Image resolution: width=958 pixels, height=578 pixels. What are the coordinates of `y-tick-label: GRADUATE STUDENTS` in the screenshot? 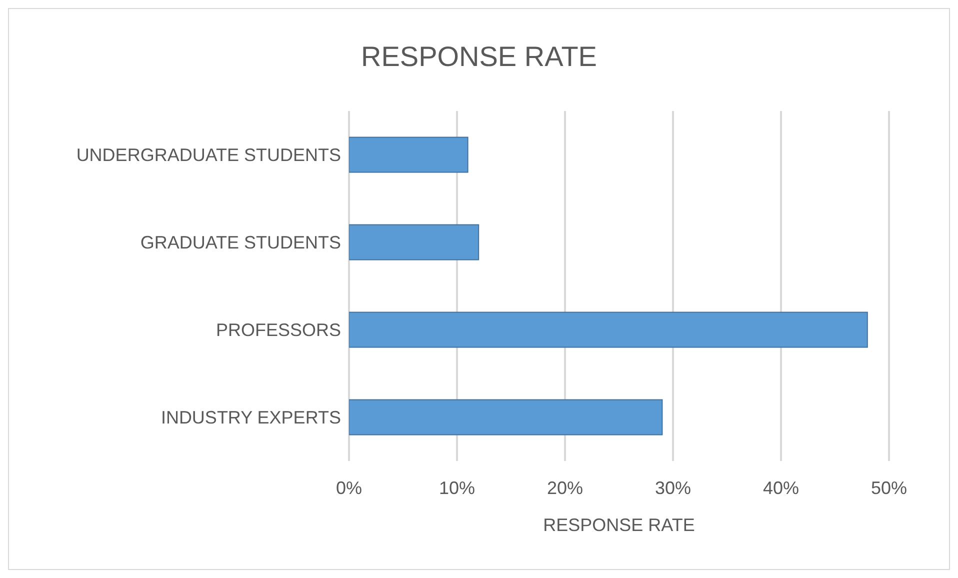 It's located at (240, 242).